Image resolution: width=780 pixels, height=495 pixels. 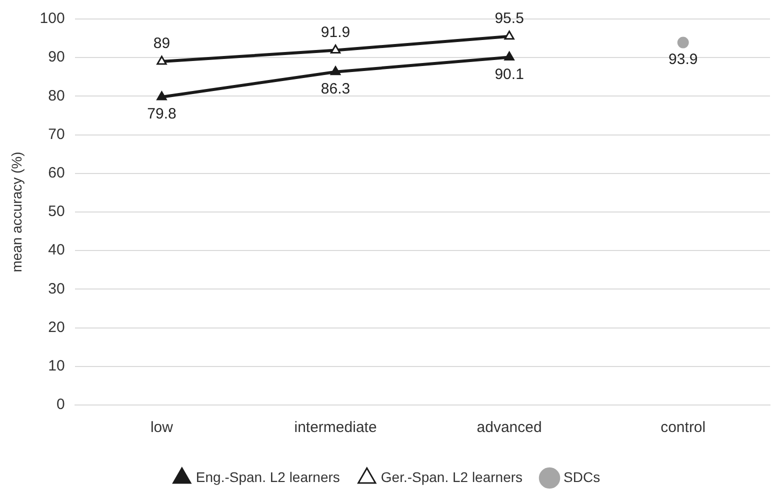 I want to click on legend-label: SDCs, so click(x=582, y=476).